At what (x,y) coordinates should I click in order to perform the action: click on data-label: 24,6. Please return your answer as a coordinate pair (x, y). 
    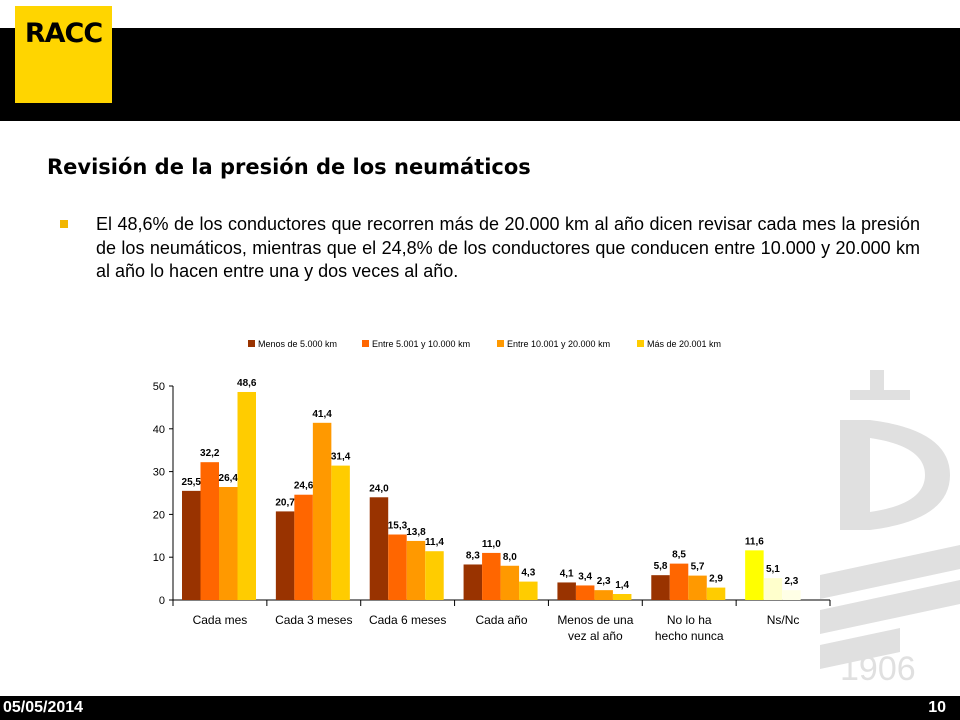
    Looking at the image, I should click on (304, 486).